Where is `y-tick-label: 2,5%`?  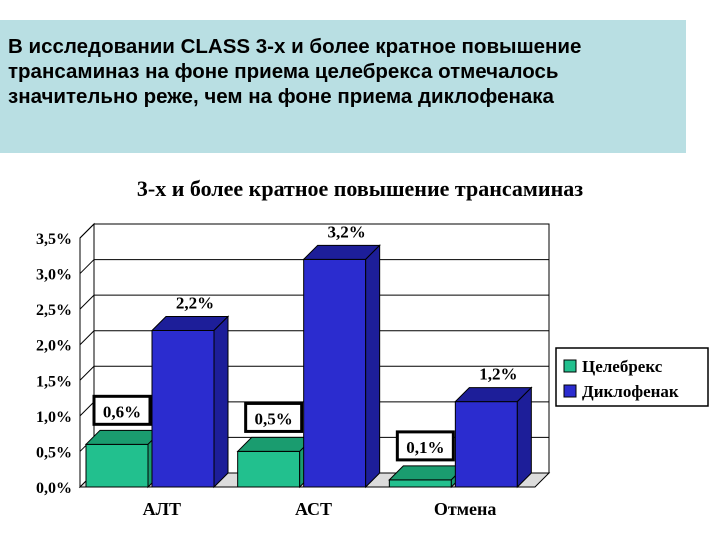 y-tick-label: 2,5% is located at coordinates (54, 310).